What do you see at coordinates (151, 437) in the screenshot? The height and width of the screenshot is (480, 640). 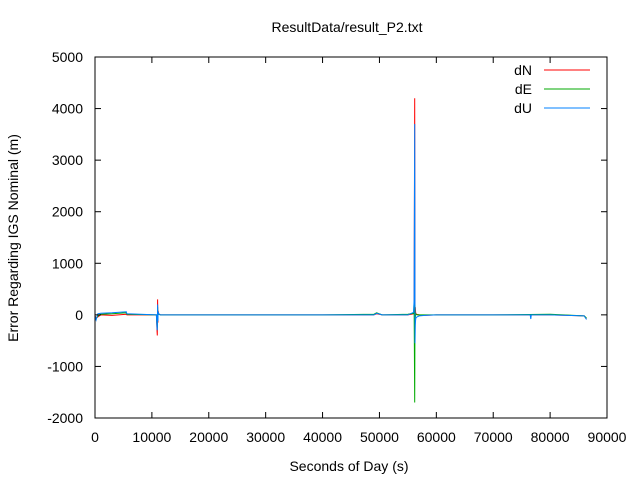 I see `x-tick-label: 10000` at bounding box center [151, 437].